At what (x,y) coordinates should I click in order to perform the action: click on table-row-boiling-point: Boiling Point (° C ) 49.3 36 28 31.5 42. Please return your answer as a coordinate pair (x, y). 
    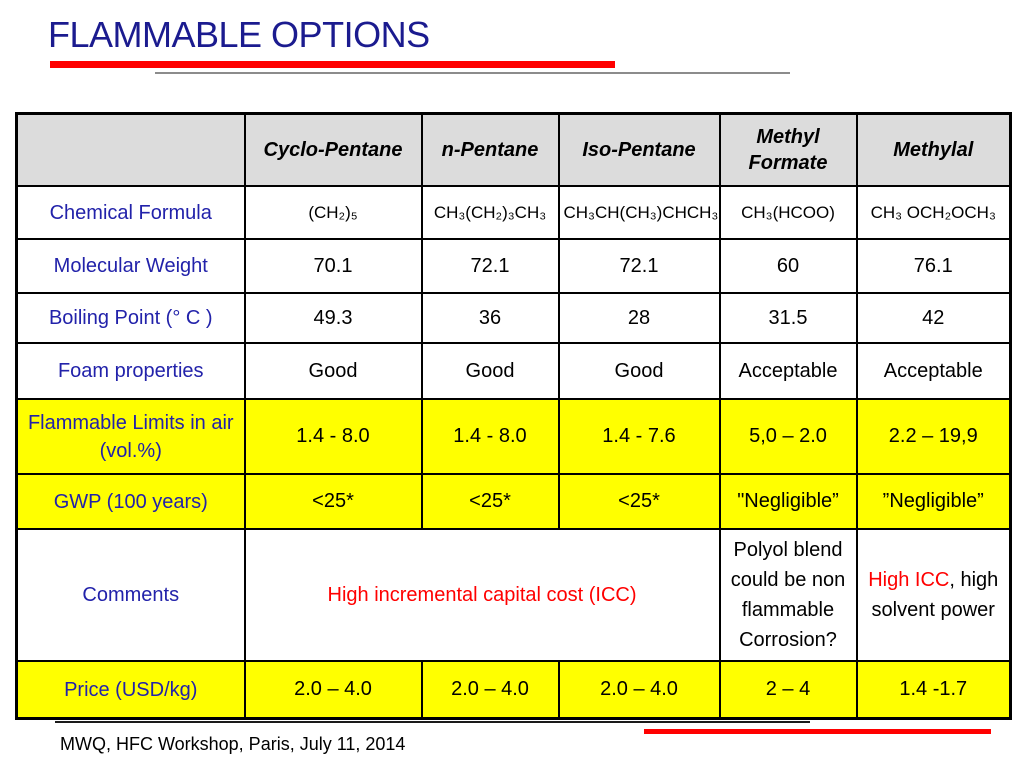
    Looking at the image, I should click on (513, 318).